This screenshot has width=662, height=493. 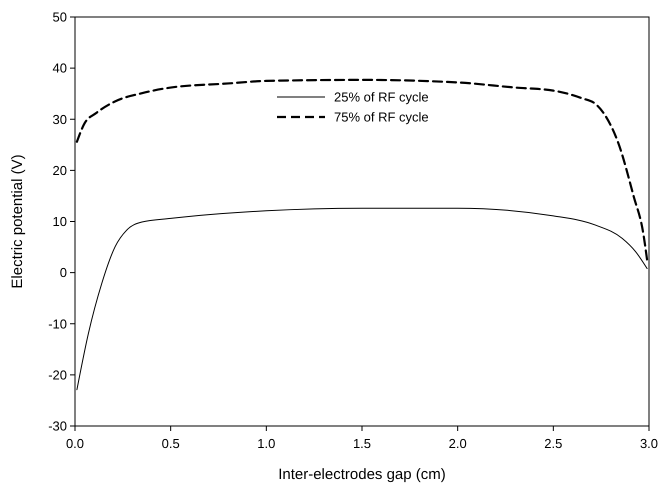 I want to click on legend-label: 25% of RF cycle, so click(x=381, y=97).